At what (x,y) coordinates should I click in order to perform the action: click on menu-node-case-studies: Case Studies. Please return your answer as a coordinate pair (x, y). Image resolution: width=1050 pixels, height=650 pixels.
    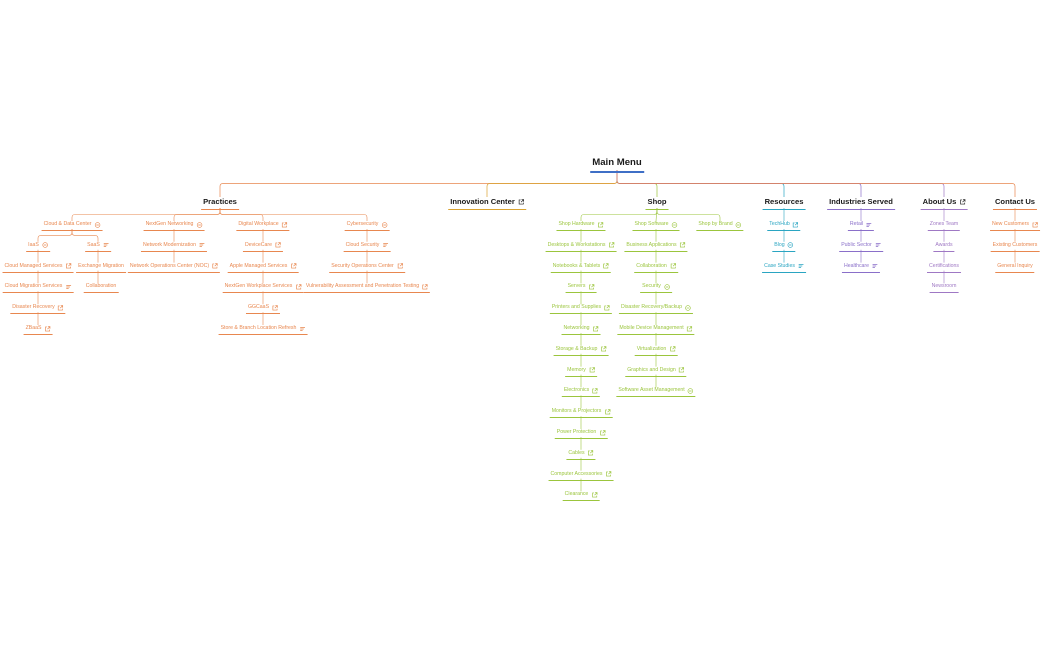
    Looking at the image, I should click on (784, 268).